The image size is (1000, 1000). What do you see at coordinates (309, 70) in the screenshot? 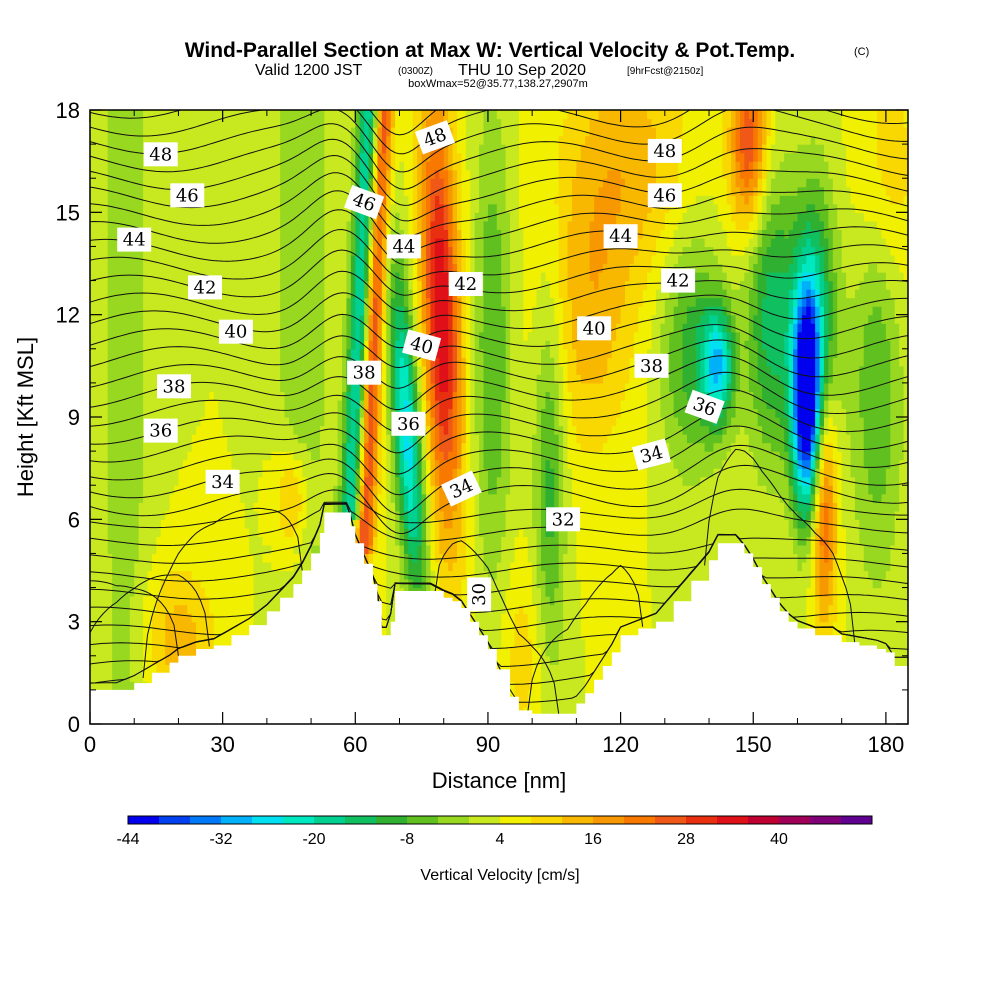
I see `subtitle-prefix: Valid 1200 JST` at bounding box center [309, 70].